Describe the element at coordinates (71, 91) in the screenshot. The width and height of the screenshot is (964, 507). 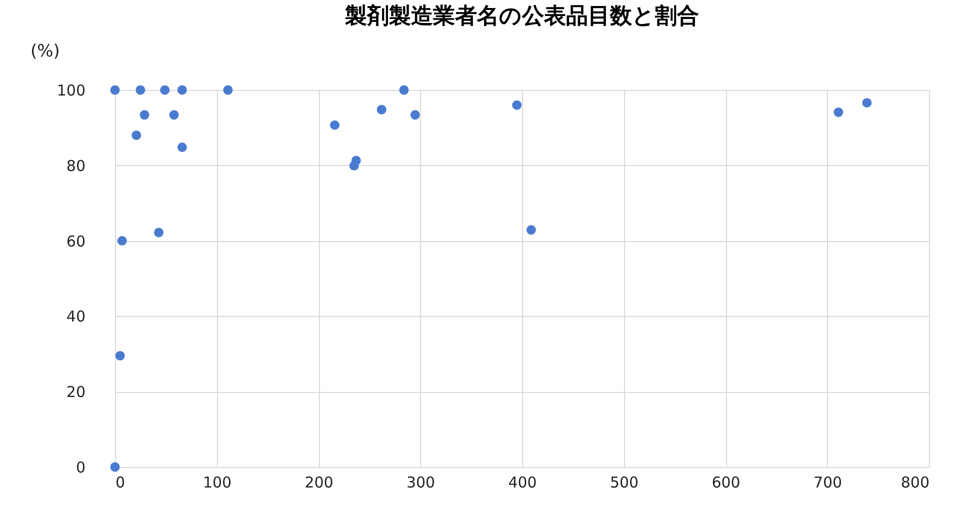
I see `y-tick-label: 100` at that location.